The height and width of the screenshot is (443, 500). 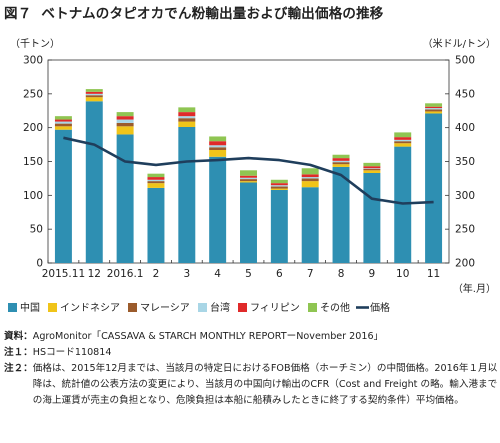 What do you see at coordinates (310, 274) in the screenshot?
I see `x-tick-label: 7` at bounding box center [310, 274].